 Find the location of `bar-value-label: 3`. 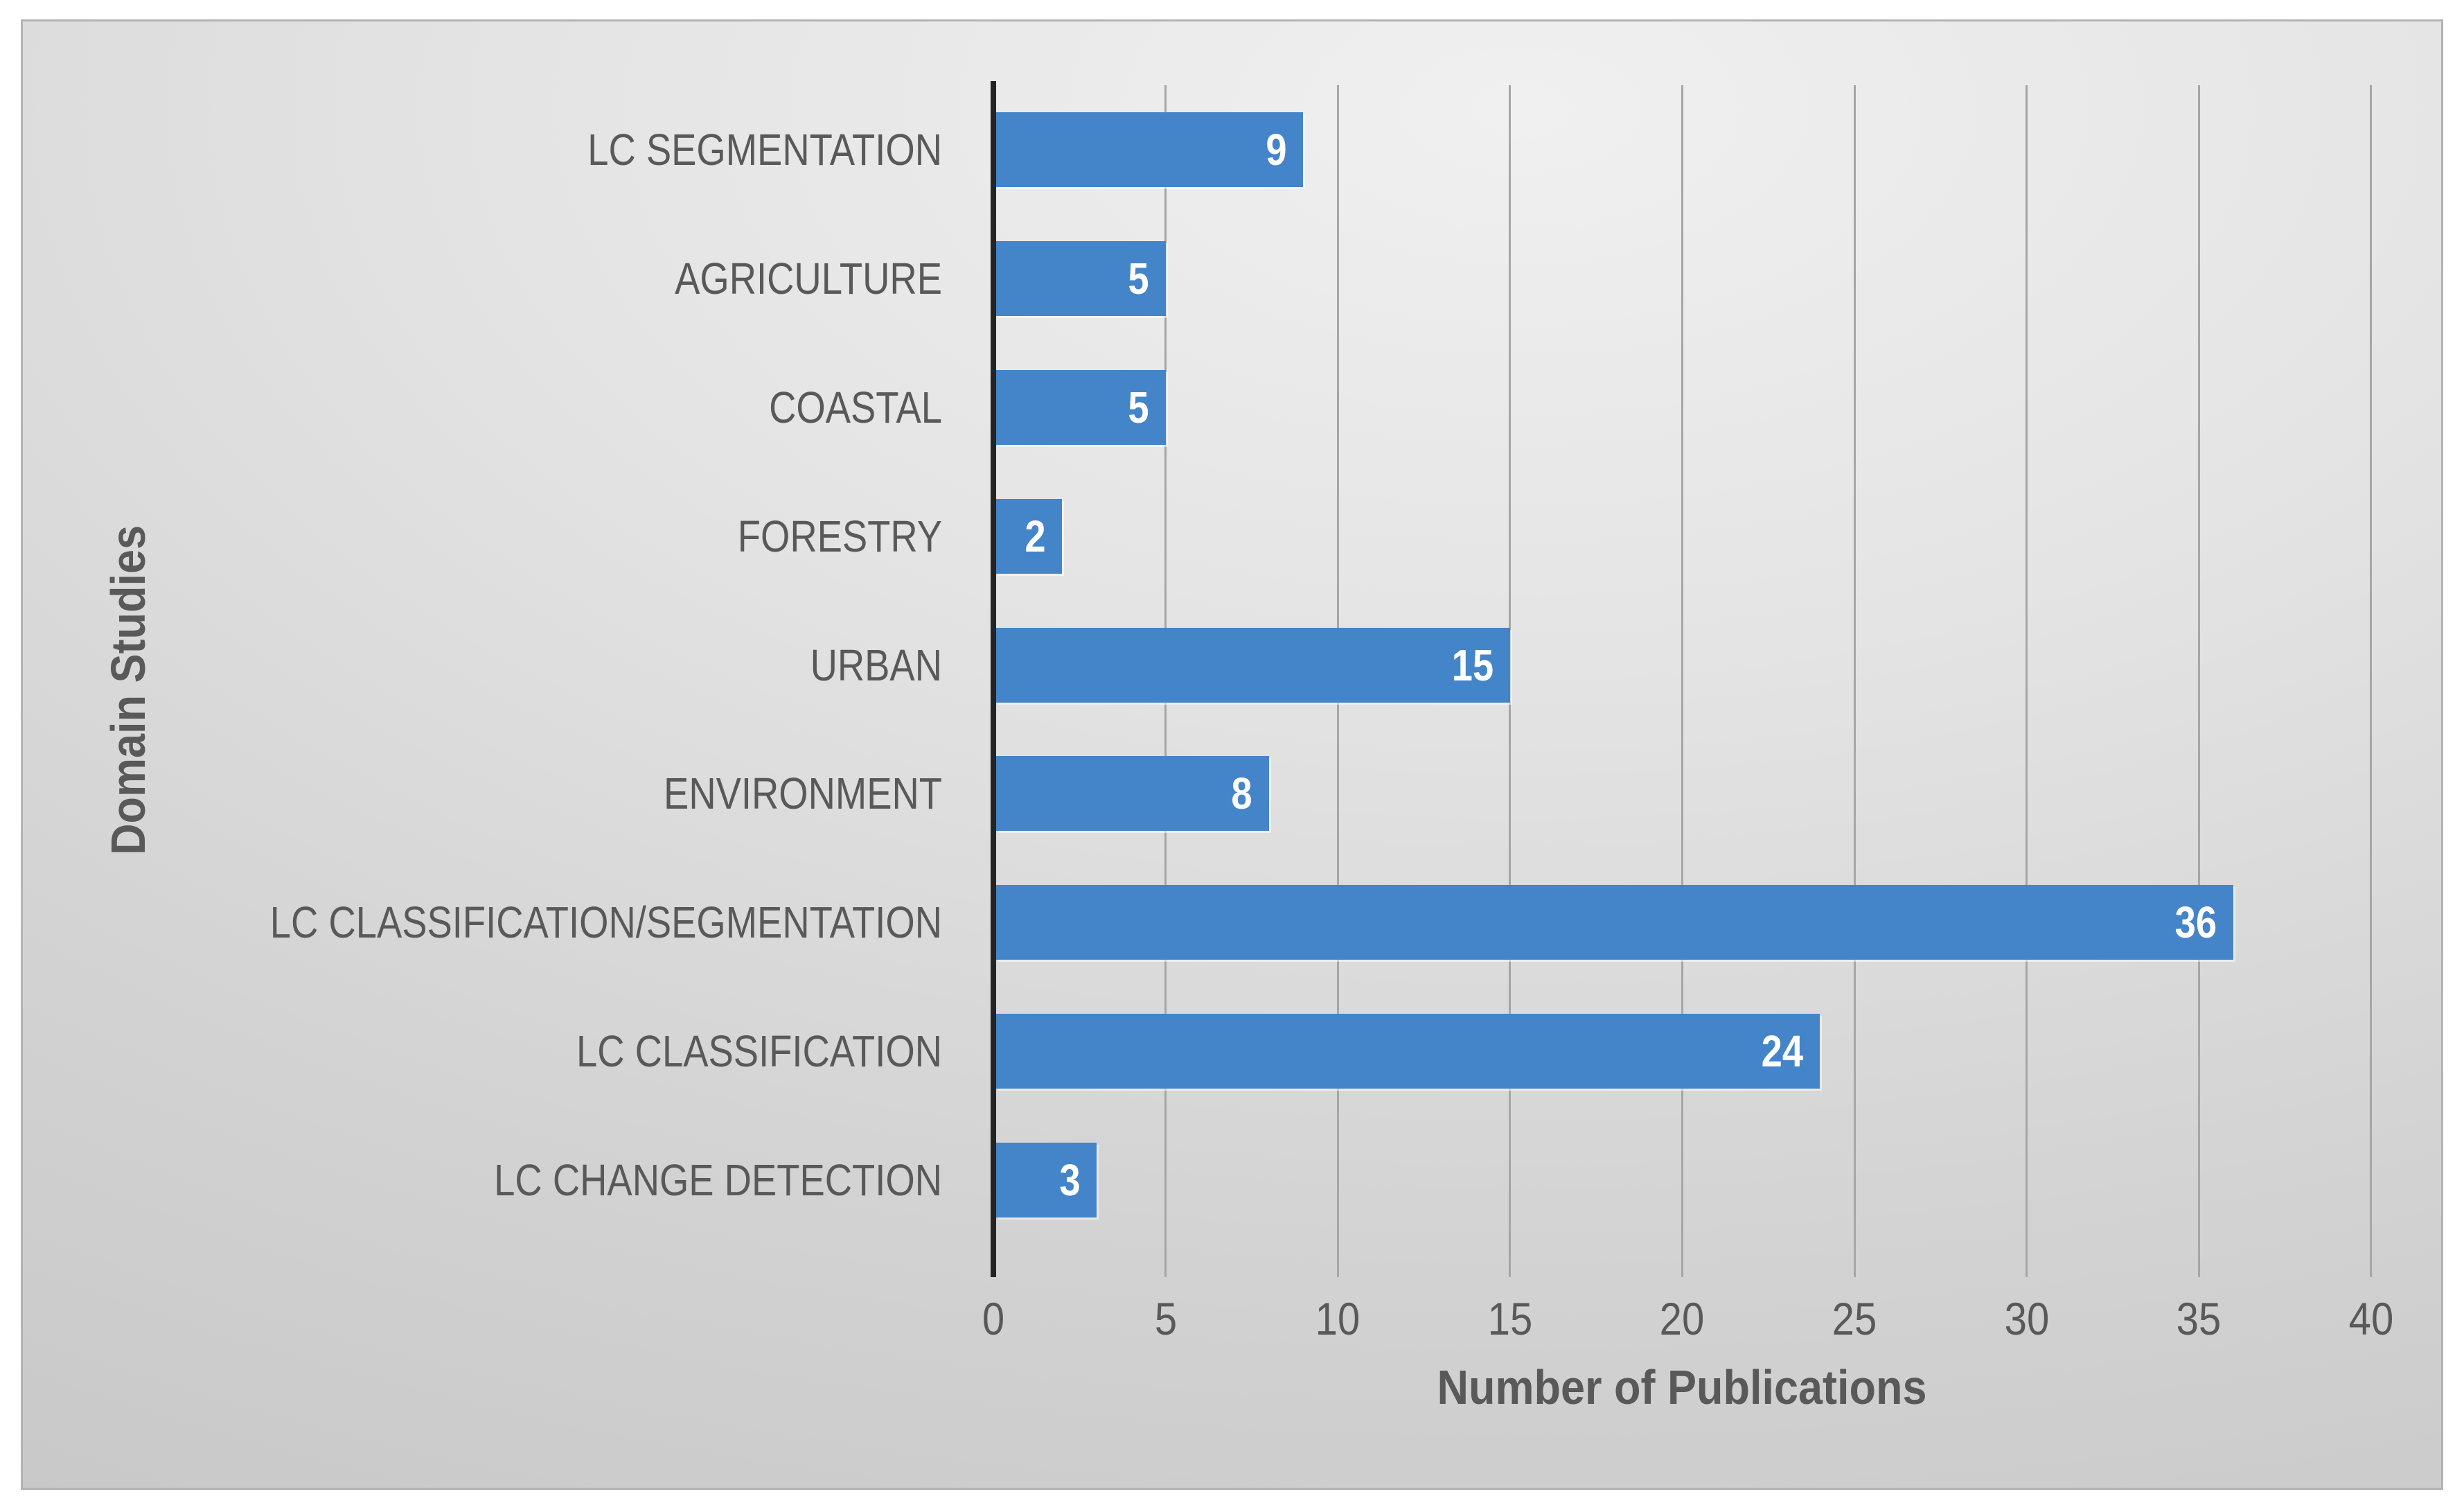

bar-value-label: 3 is located at coordinates (1070, 1180).